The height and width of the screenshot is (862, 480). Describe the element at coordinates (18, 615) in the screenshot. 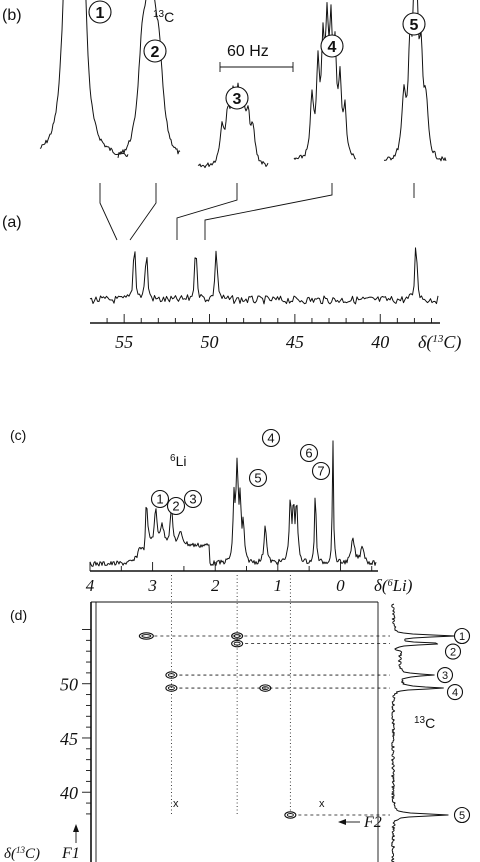

I see `panel-d-label: (d)` at that location.